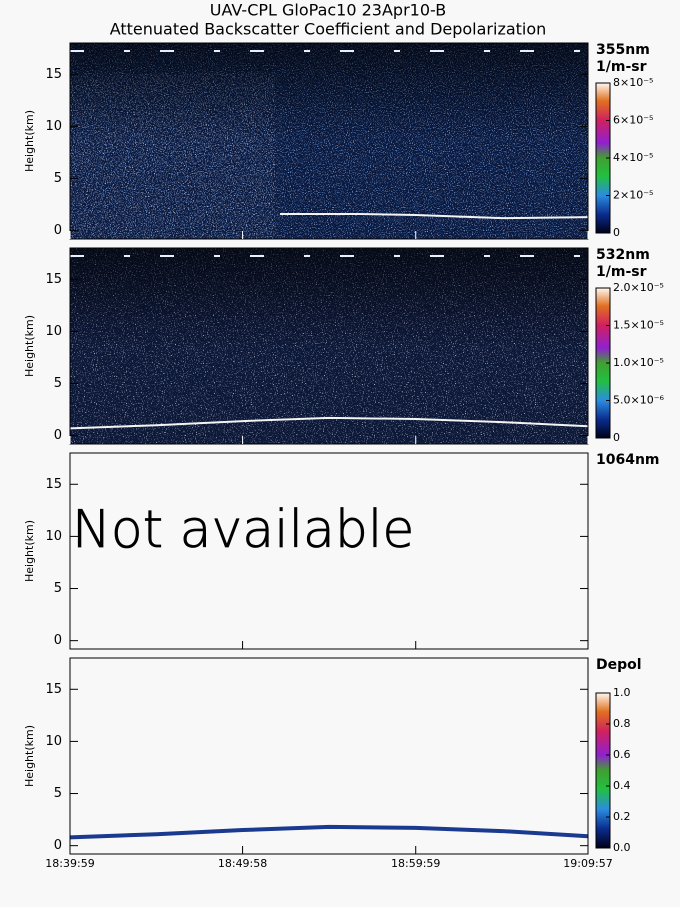 The width and height of the screenshot is (680, 907). What do you see at coordinates (639, 400) in the screenshot?
I see `colorbar-label: 5.0×10⁻⁶` at bounding box center [639, 400].